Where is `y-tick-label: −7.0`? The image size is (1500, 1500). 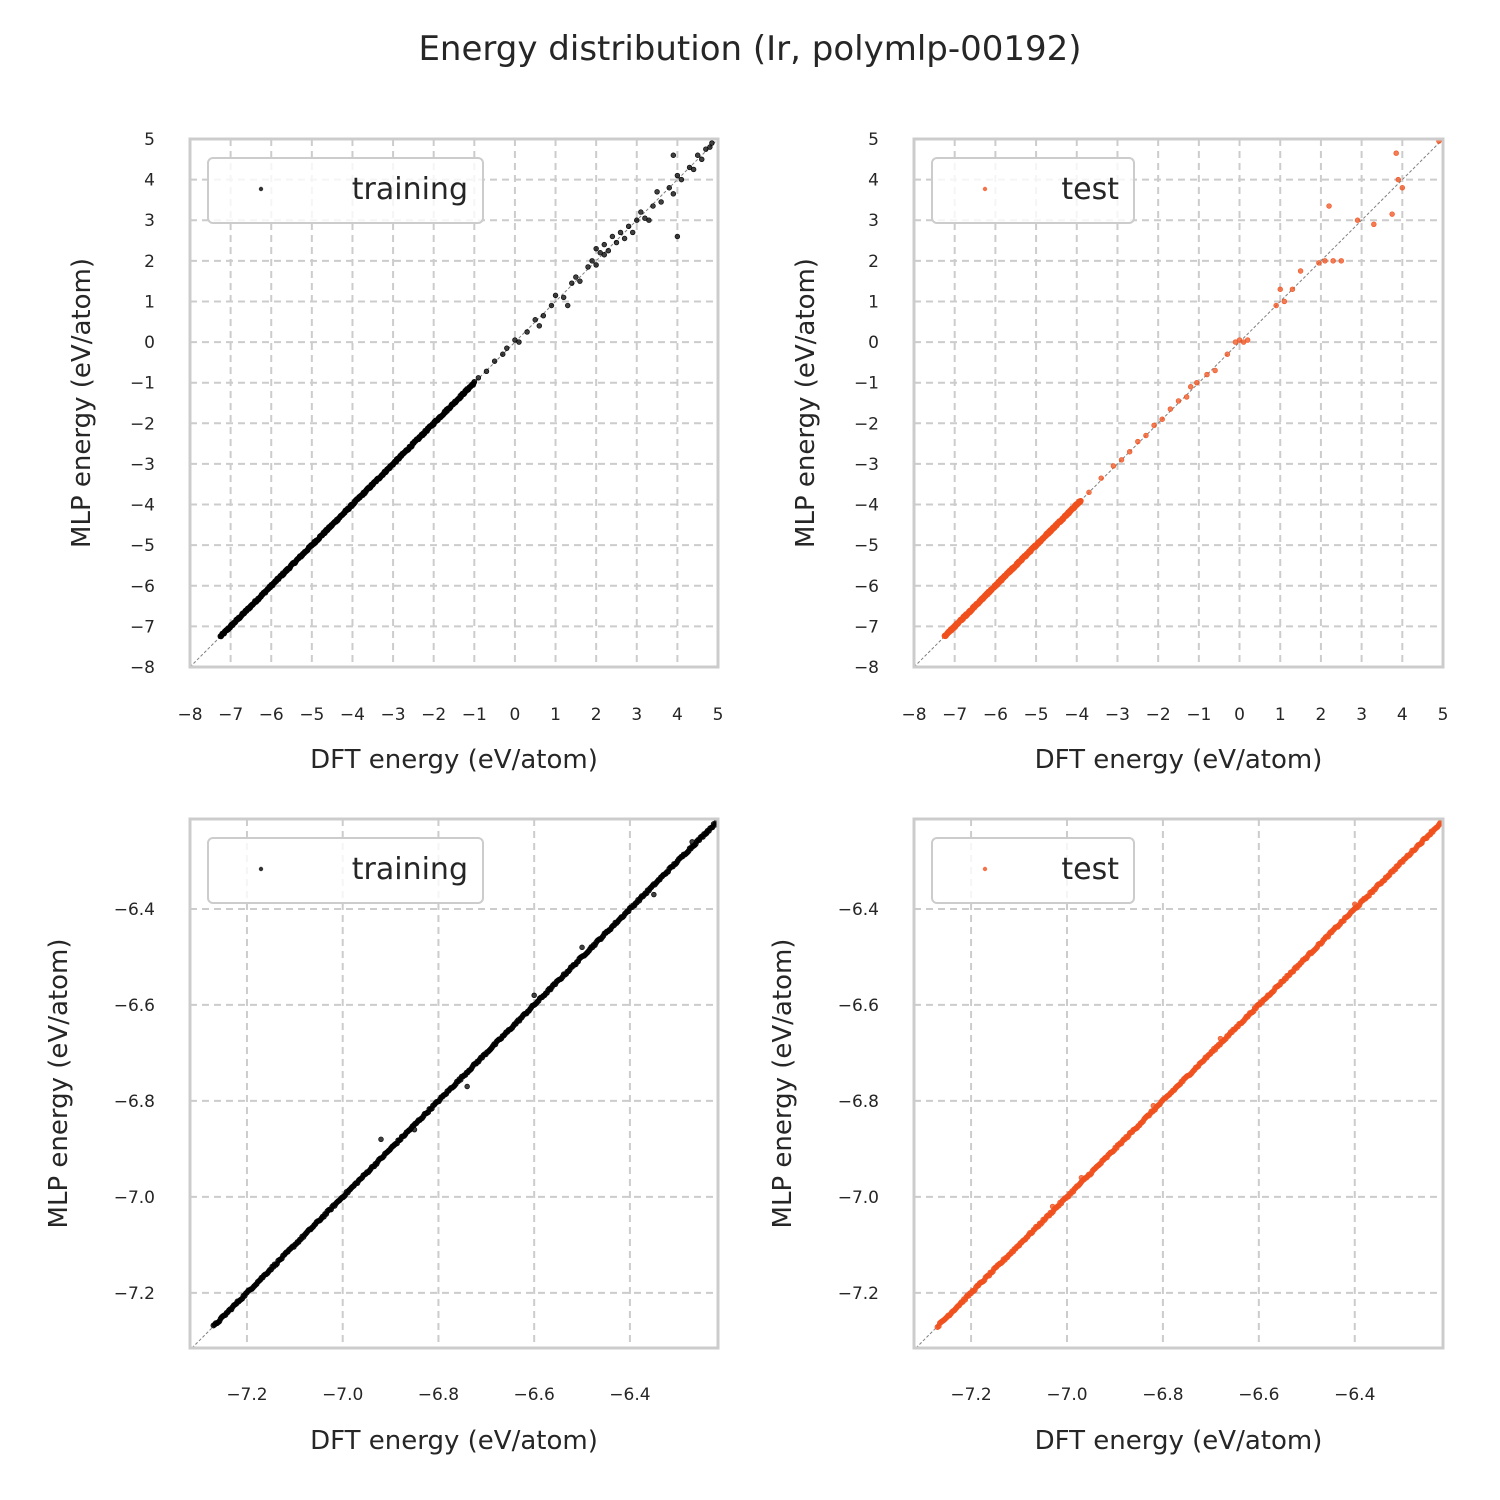 y-tick-label: −7.0 is located at coordinates (858, 1198).